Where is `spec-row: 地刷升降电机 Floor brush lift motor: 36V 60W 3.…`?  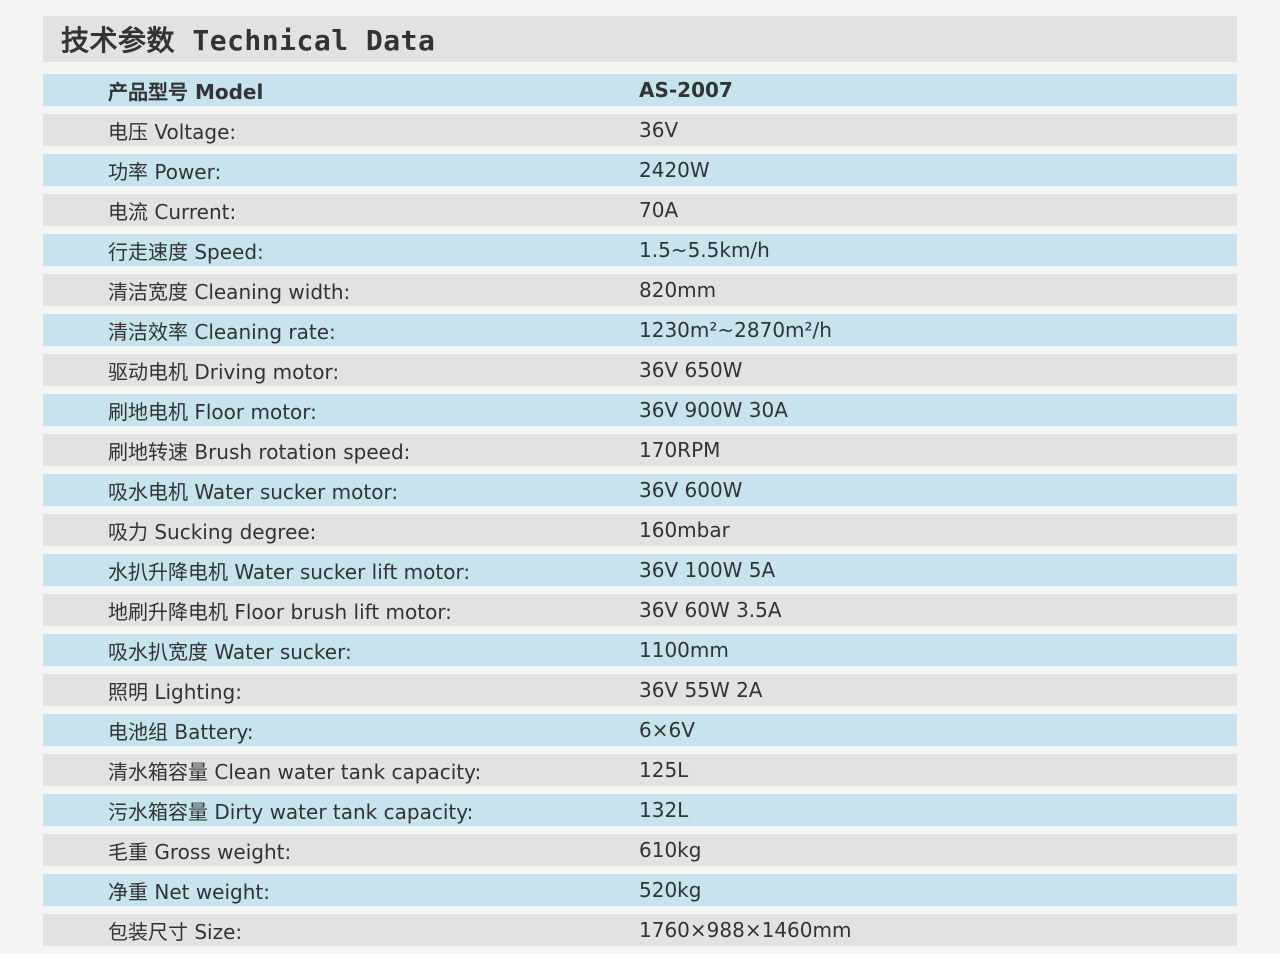 spec-row: 地刷升降电机 Floor brush lift motor: 36V 60W 3.… is located at coordinates (640, 610).